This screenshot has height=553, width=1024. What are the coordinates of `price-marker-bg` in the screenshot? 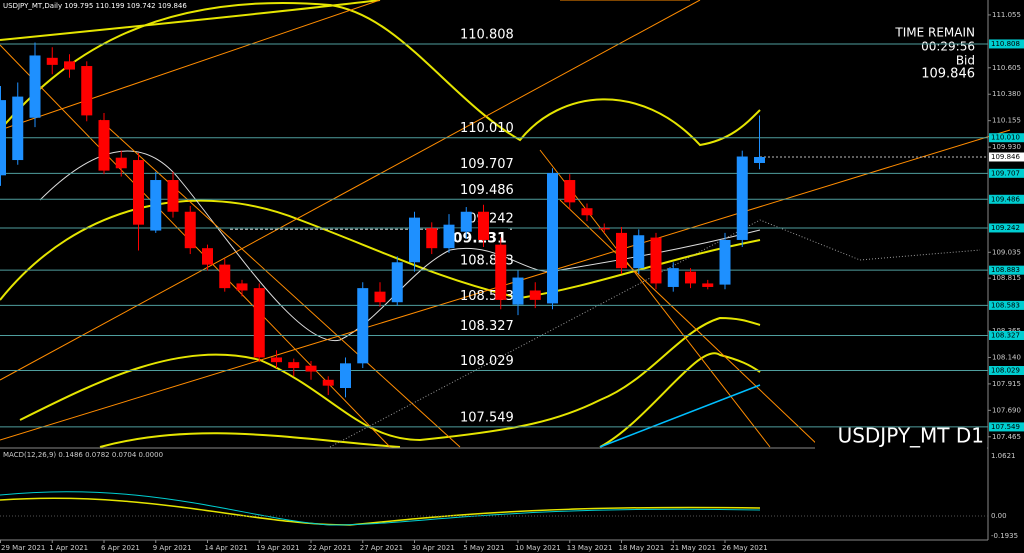 It's located at (474, 237).